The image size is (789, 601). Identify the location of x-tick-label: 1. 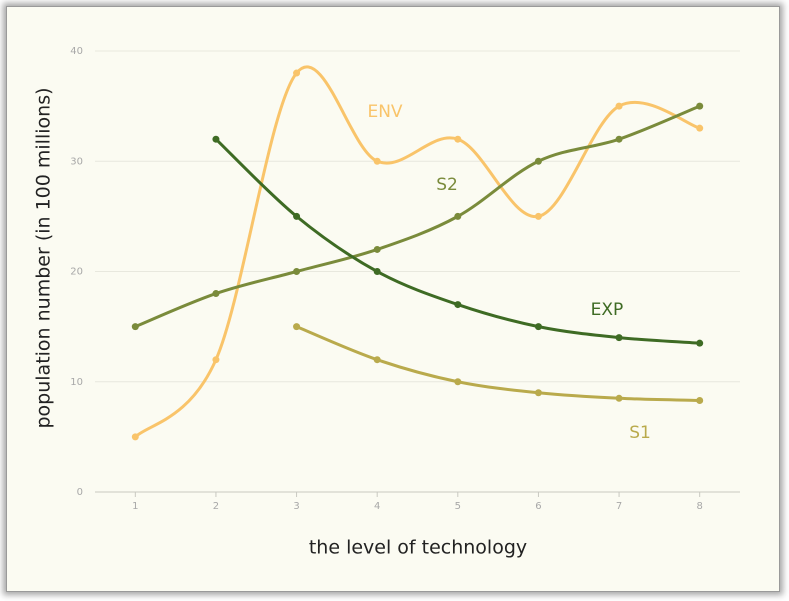
(135, 506).